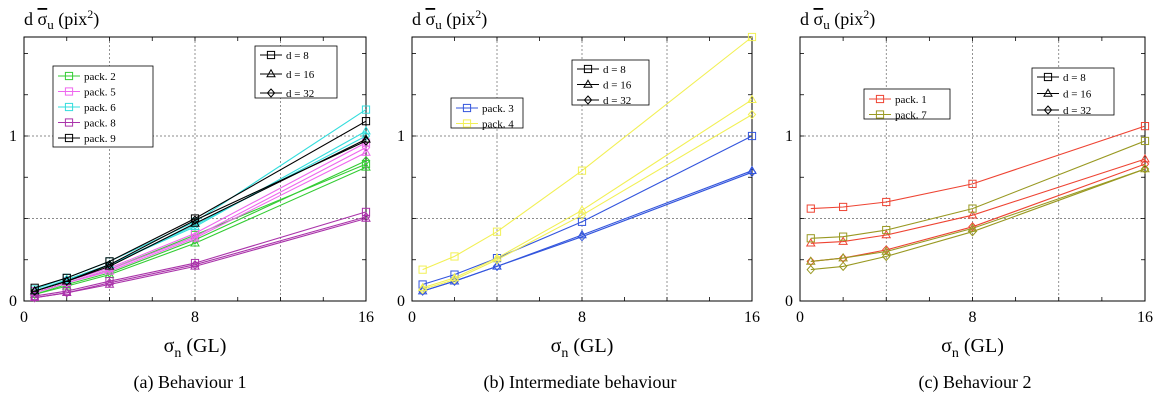 The width and height of the screenshot is (1159, 400). I want to click on y-axis-label-subscript: u, so click(826, 24).